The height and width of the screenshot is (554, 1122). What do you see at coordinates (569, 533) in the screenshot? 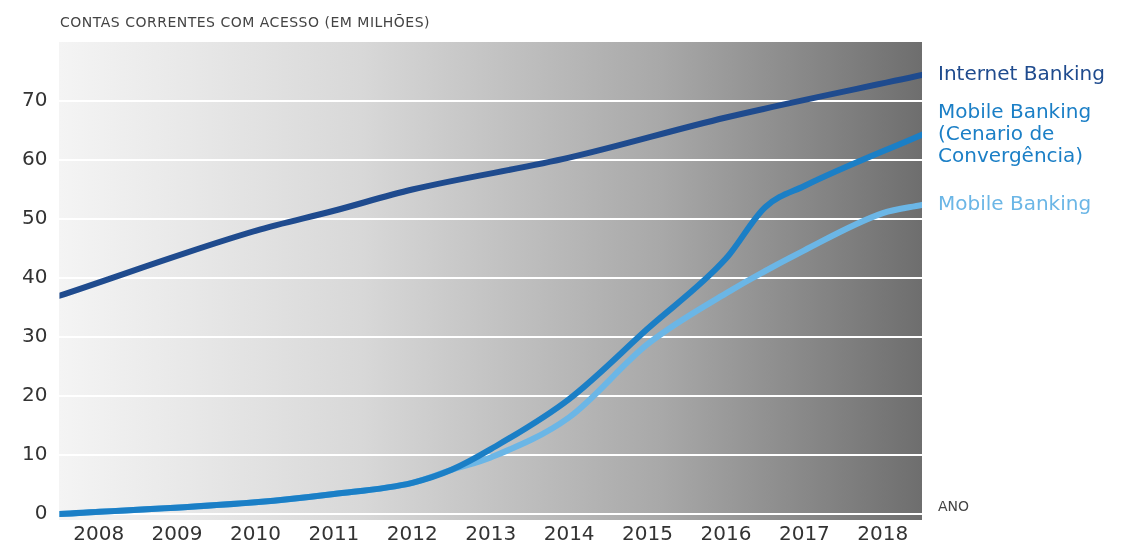
I see `x-tick-label: 2014` at bounding box center [569, 533].